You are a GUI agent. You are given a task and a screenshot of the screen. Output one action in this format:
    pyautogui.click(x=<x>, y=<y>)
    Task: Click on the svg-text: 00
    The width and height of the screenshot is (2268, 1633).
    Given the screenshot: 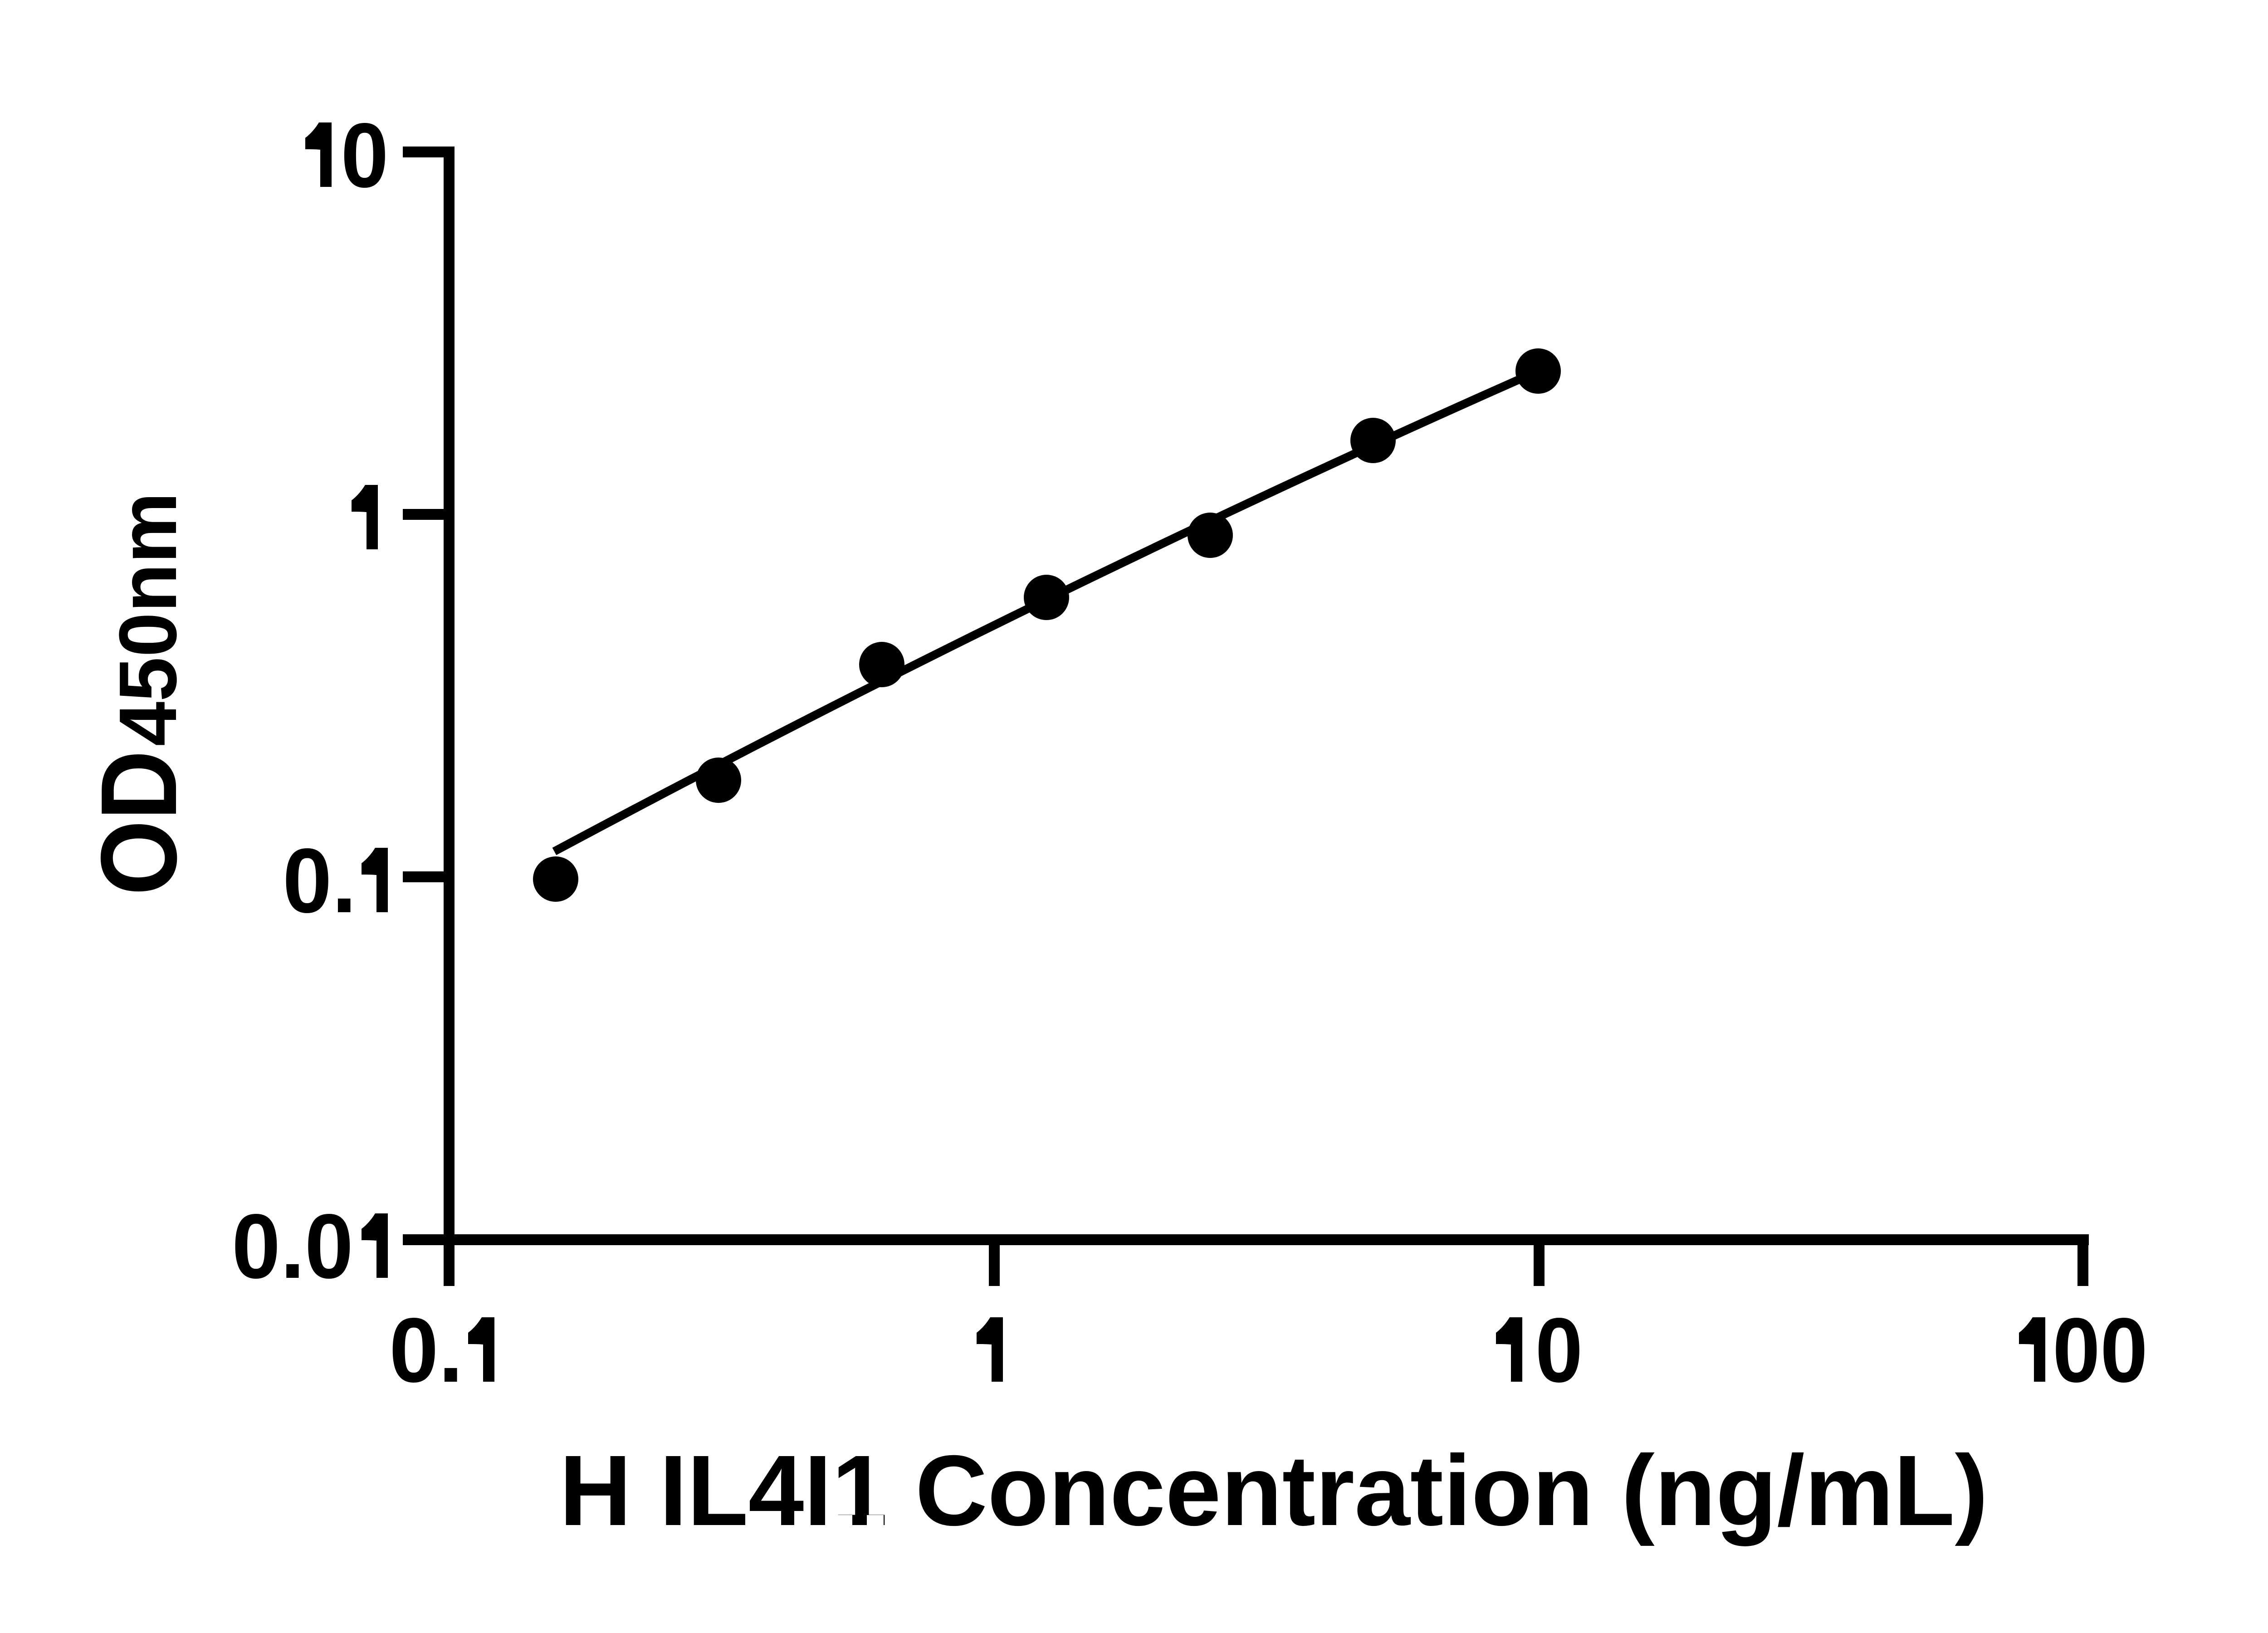 What is the action you would take?
    pyautogui.click(x=2101, y=1350)
    